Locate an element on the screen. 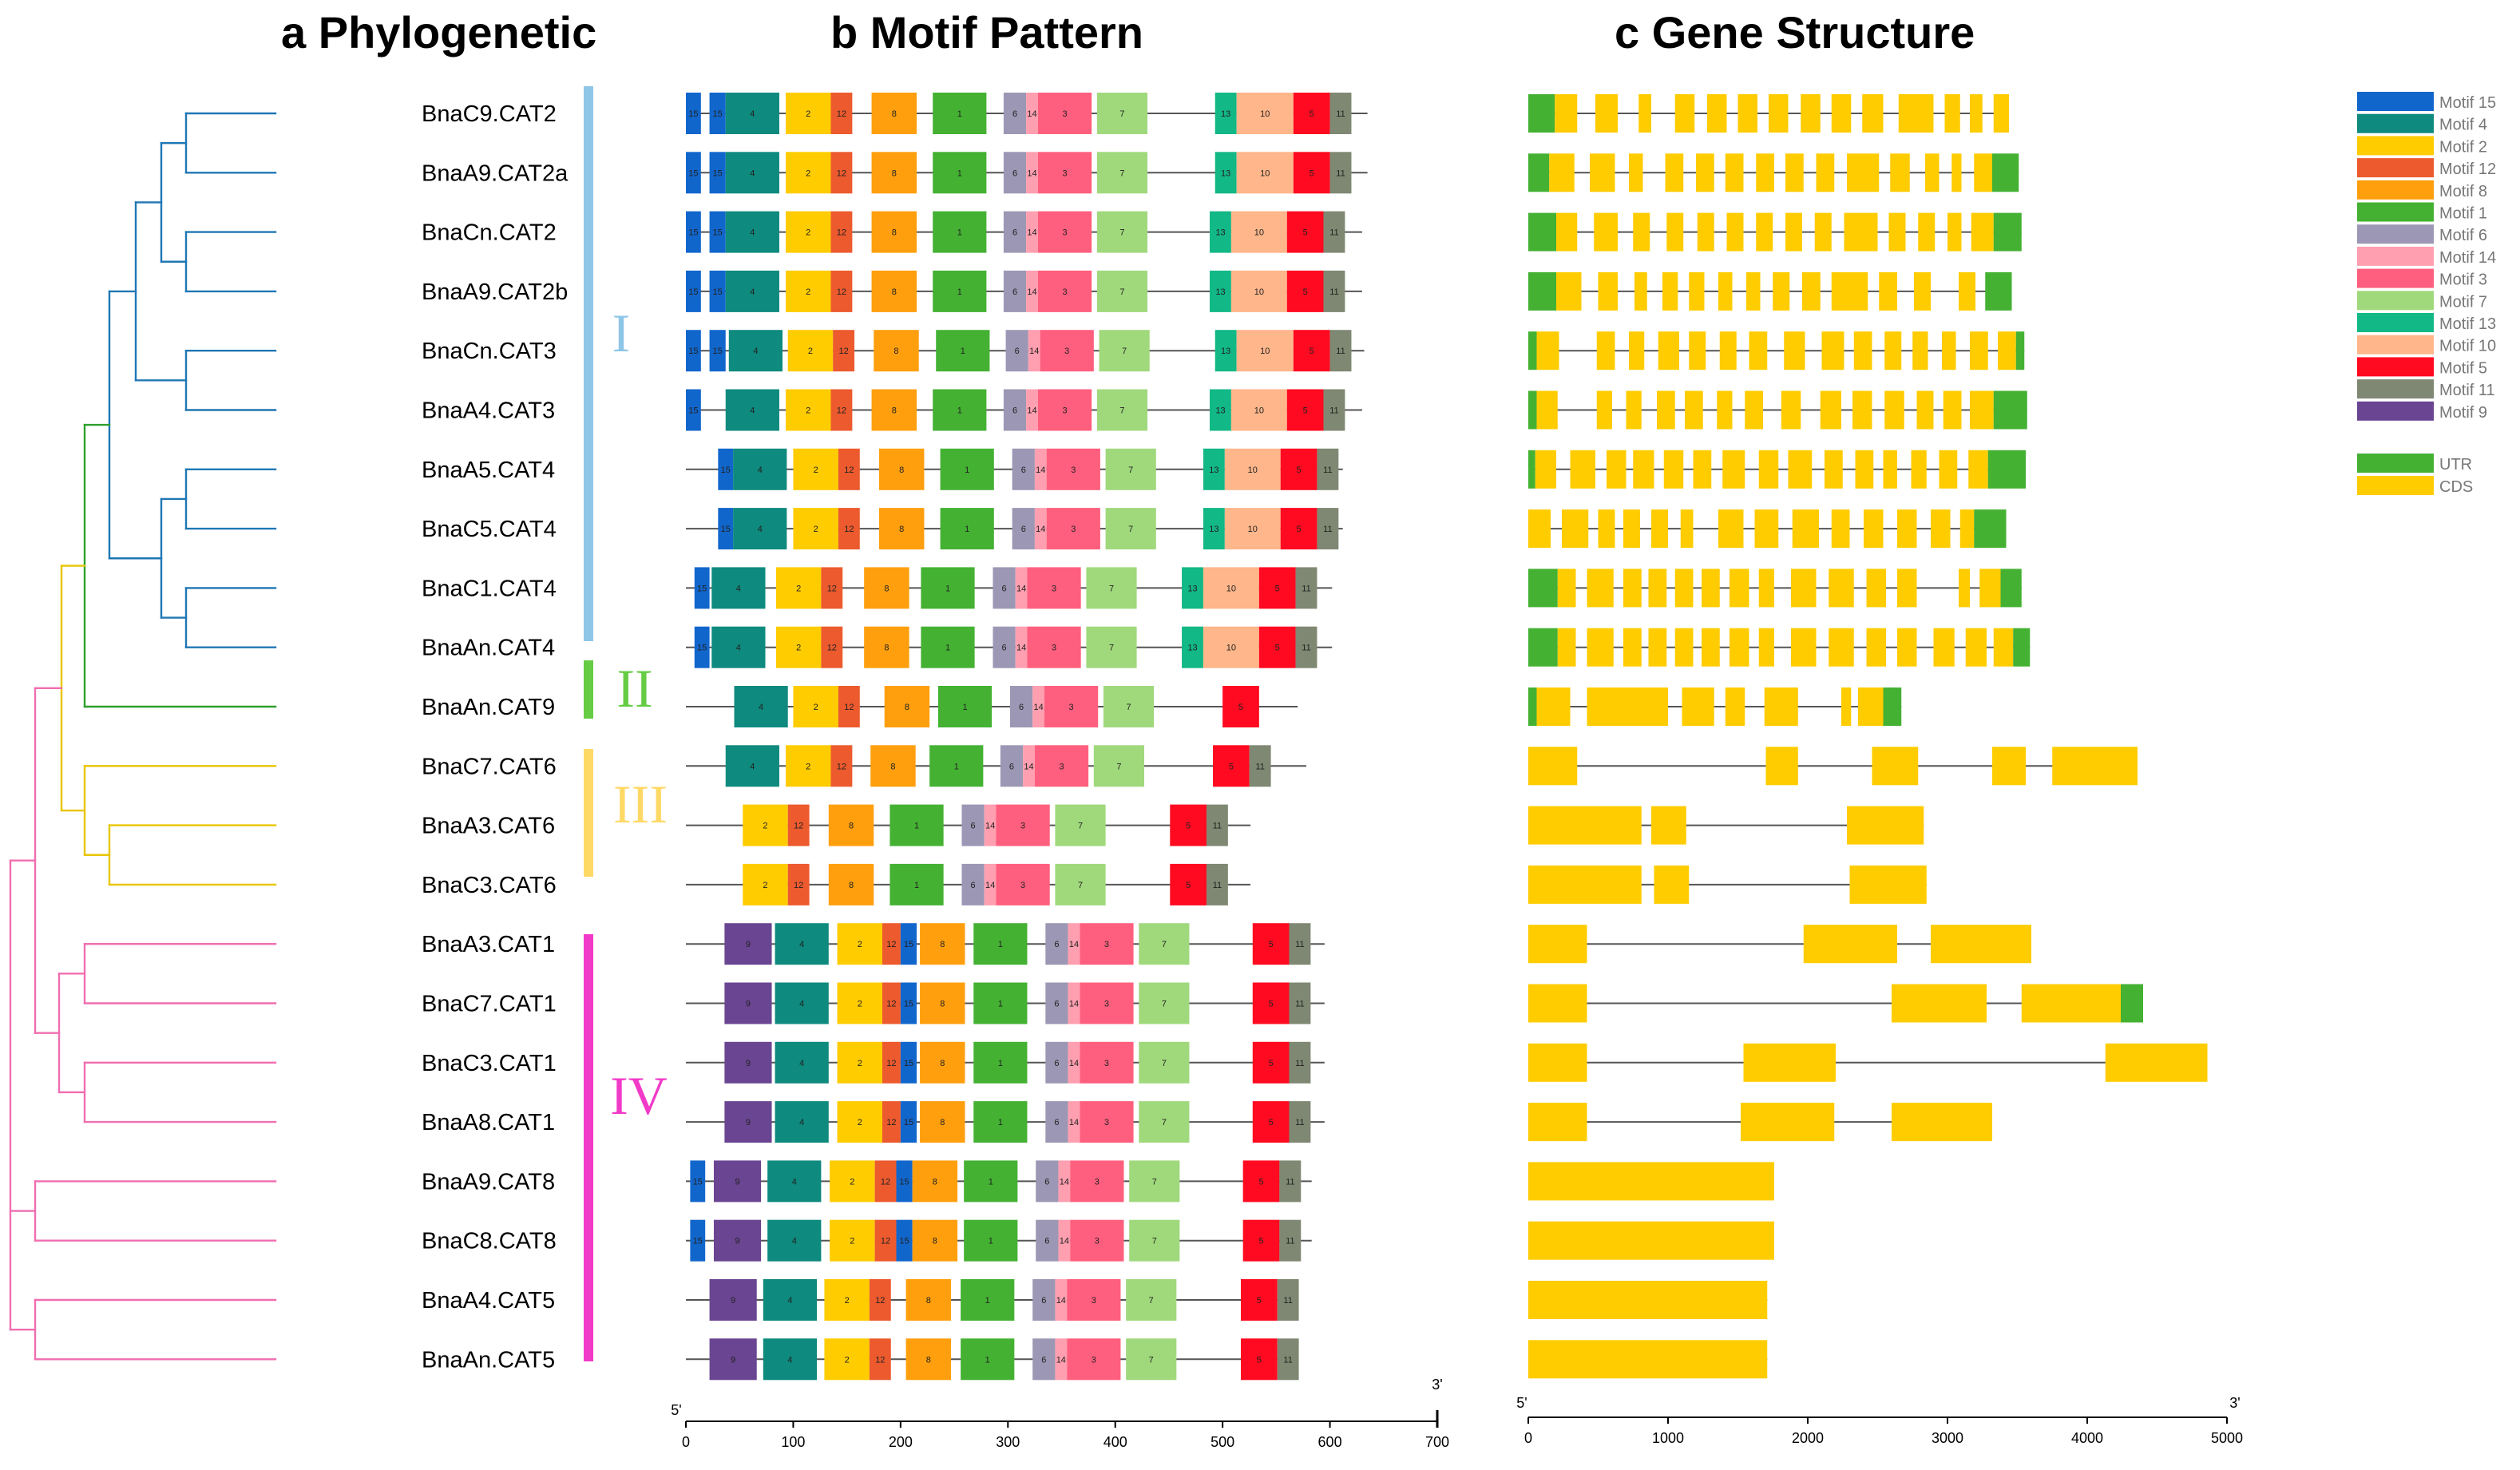  motif-9-block is located at coordinates (738, 1181).